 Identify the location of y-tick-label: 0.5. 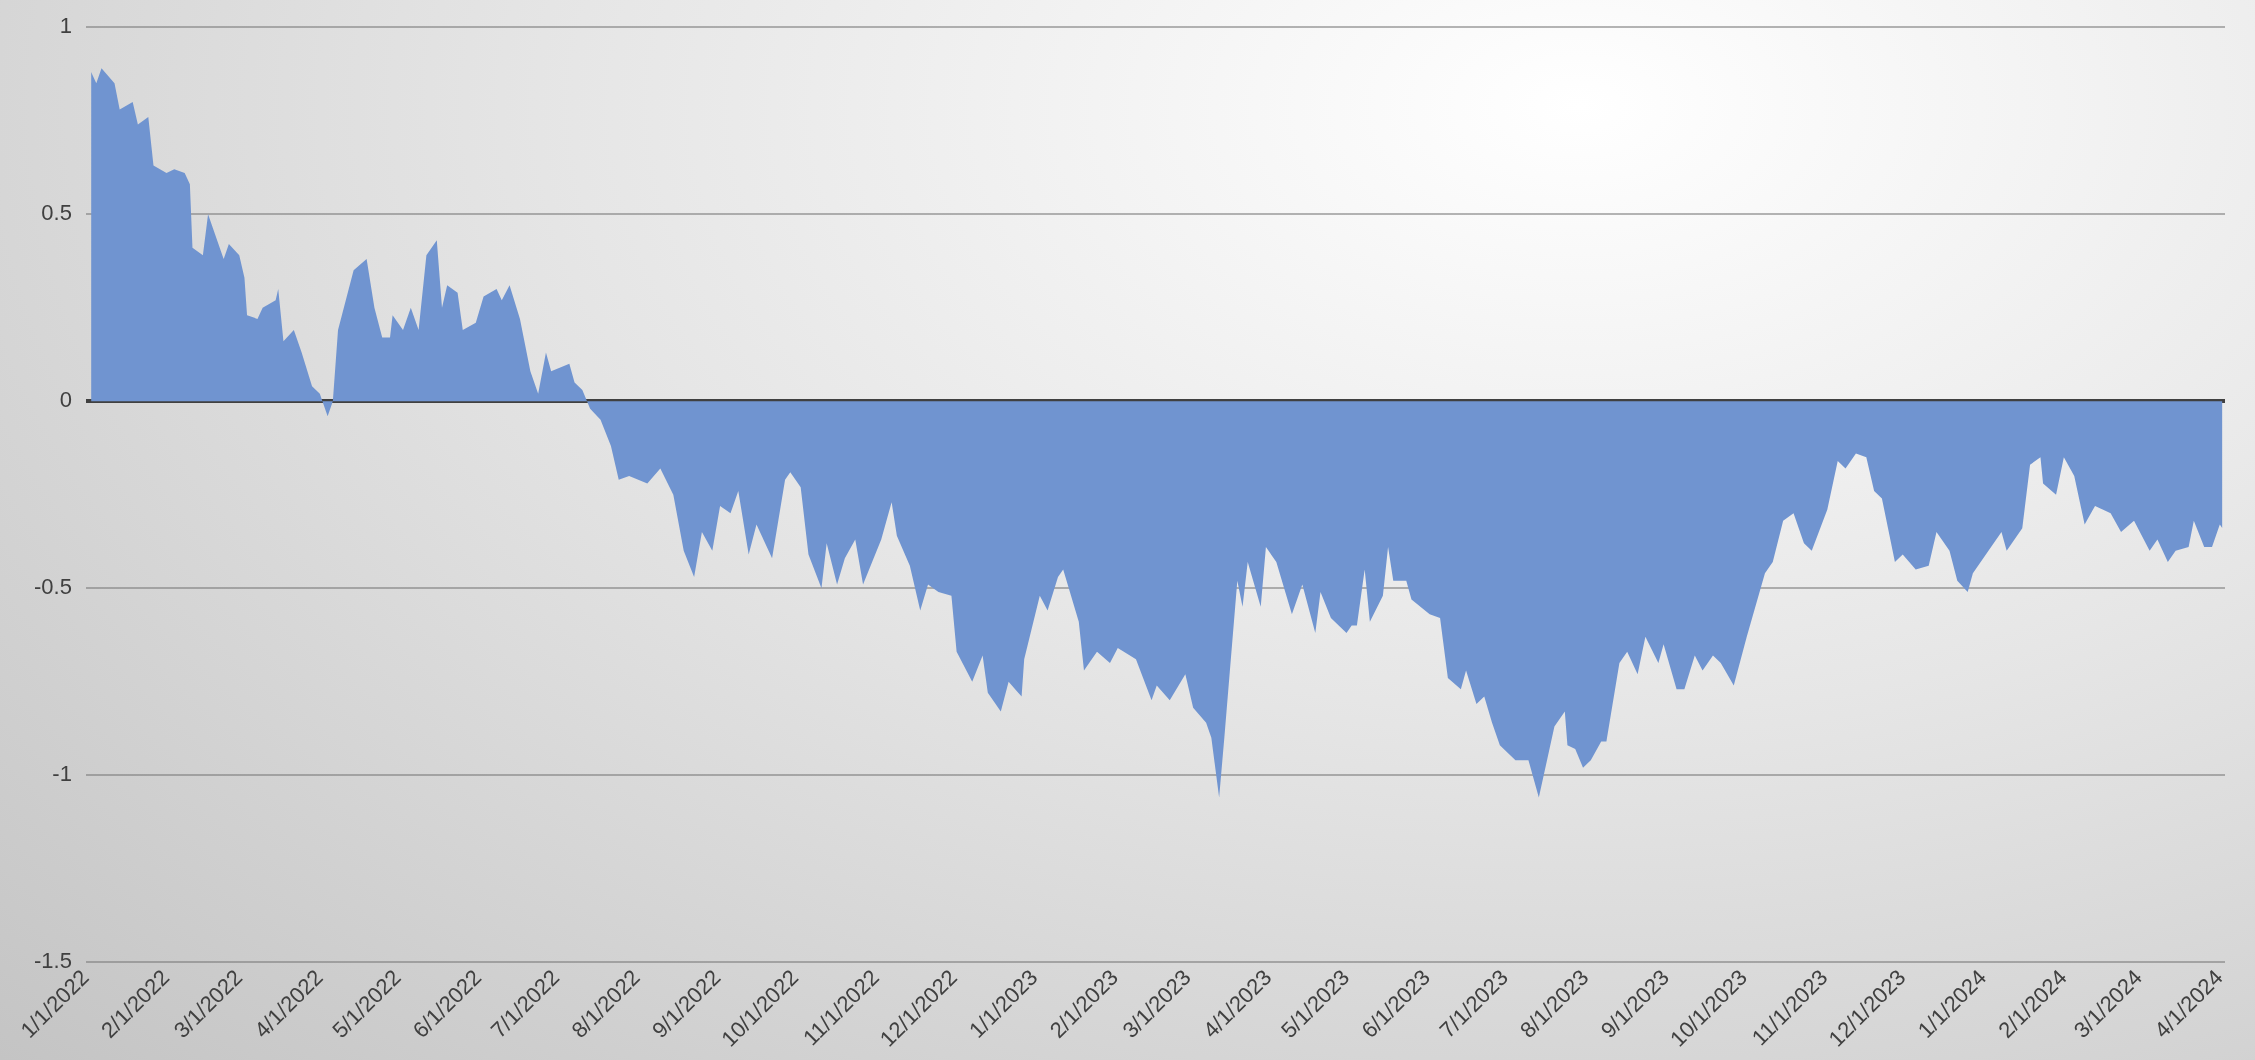
(56, 213).